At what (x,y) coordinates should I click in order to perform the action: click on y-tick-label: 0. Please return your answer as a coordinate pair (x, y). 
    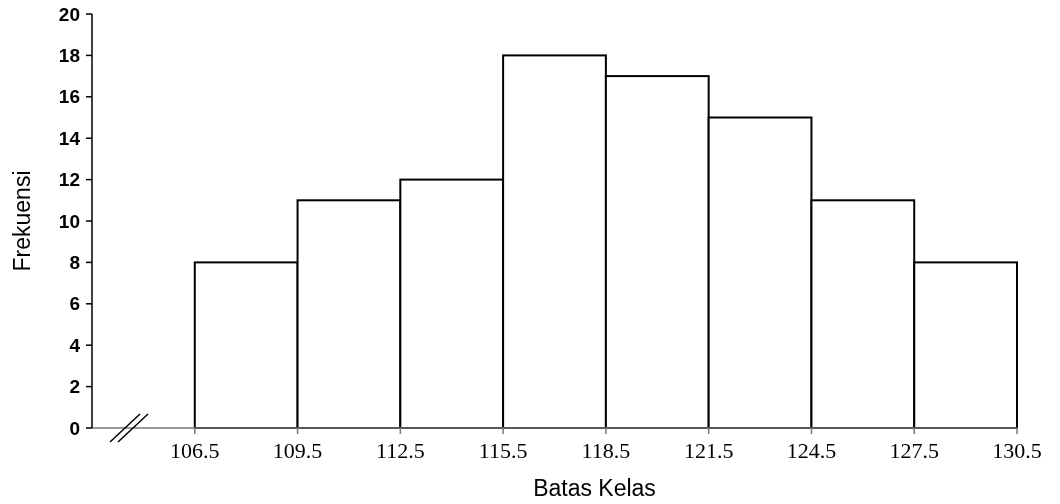
    Looking at the image, I should click on (74, 428).